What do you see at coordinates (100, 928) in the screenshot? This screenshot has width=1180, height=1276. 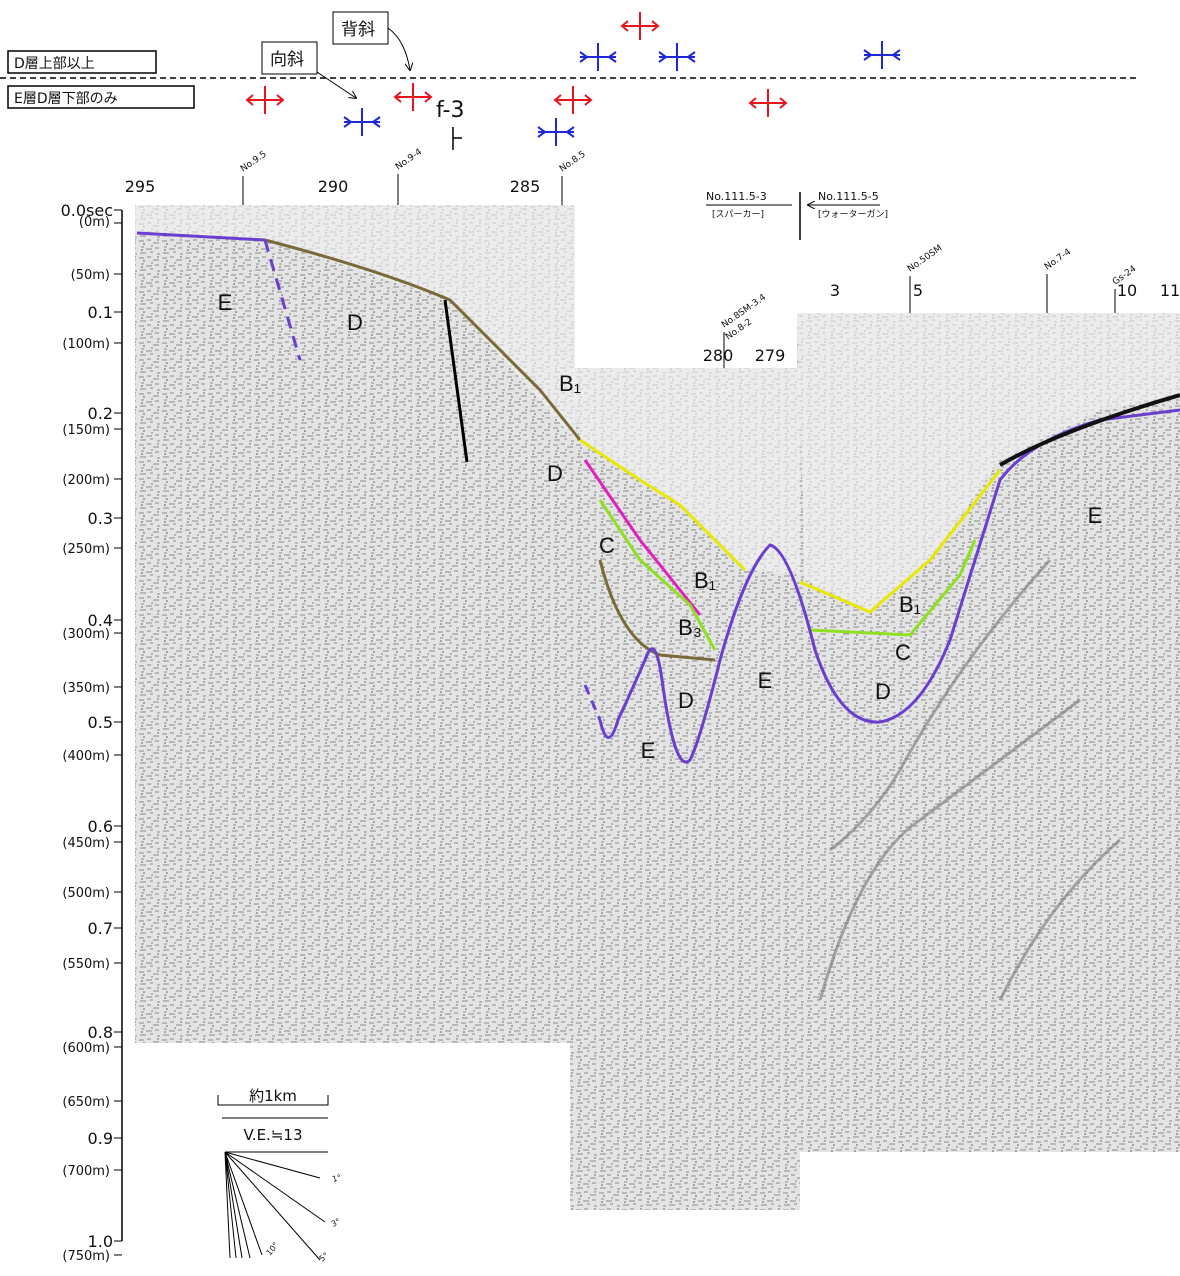 I see `time-label: 0.7` at bounding box center [100, 928].